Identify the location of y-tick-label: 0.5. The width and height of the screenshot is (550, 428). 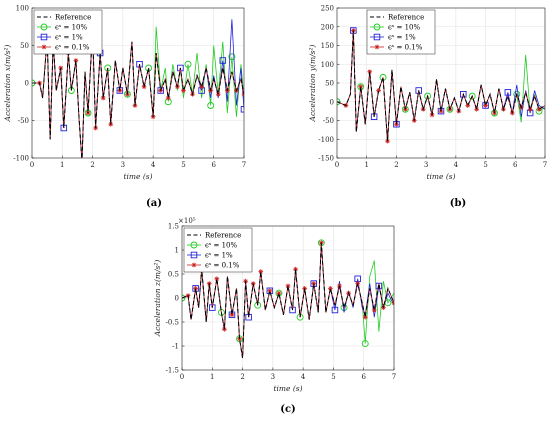
(173, 275).